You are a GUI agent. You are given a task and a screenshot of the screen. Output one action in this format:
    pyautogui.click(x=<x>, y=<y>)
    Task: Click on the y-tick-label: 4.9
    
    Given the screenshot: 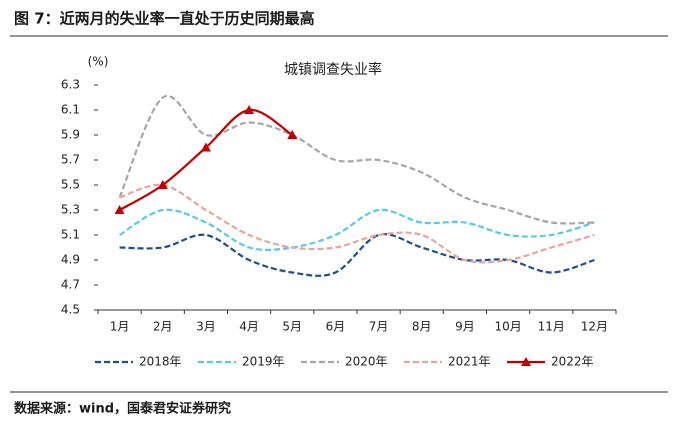 What is the action you would take?
    pyautogui.click(x=70, y=260)
    